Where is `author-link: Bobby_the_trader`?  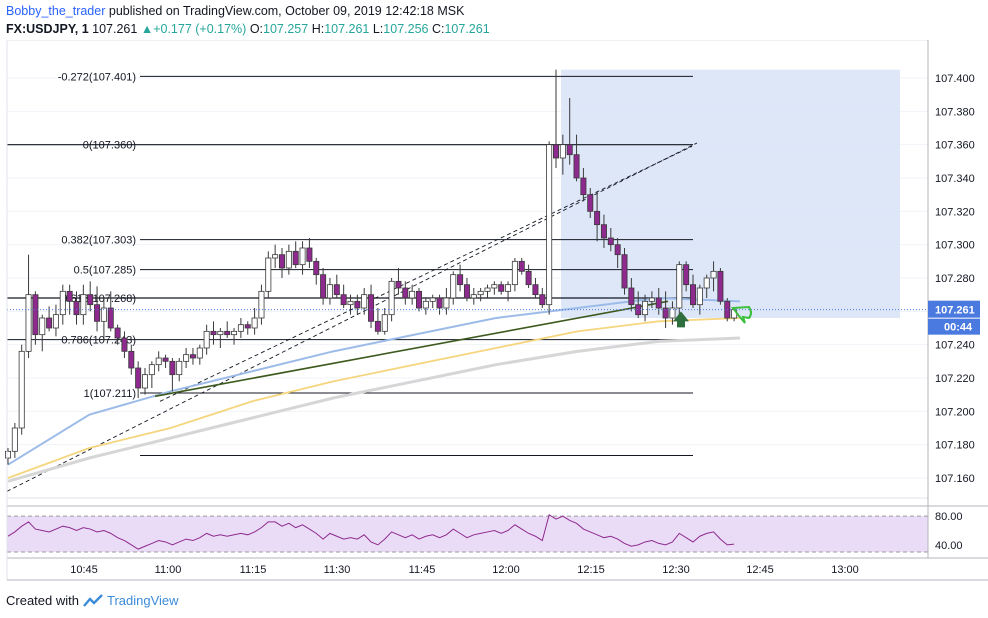 author-link: Bobby_the_trader is located at coordinates (56, 11).